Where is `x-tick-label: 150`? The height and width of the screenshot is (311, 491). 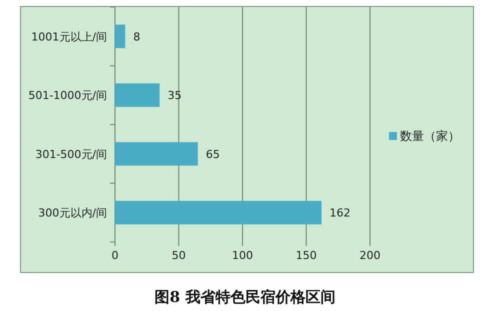
x-tick-label: 150 is located at coordinates (306, 255).